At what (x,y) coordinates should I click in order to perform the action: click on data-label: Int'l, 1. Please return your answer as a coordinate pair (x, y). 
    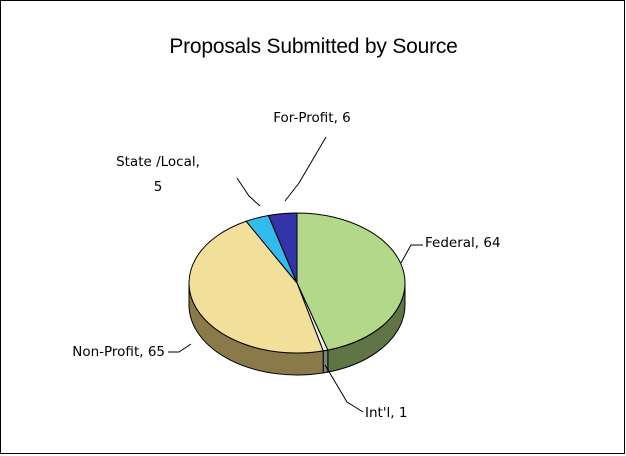
    Looking at the image, I should click on (386, 413).